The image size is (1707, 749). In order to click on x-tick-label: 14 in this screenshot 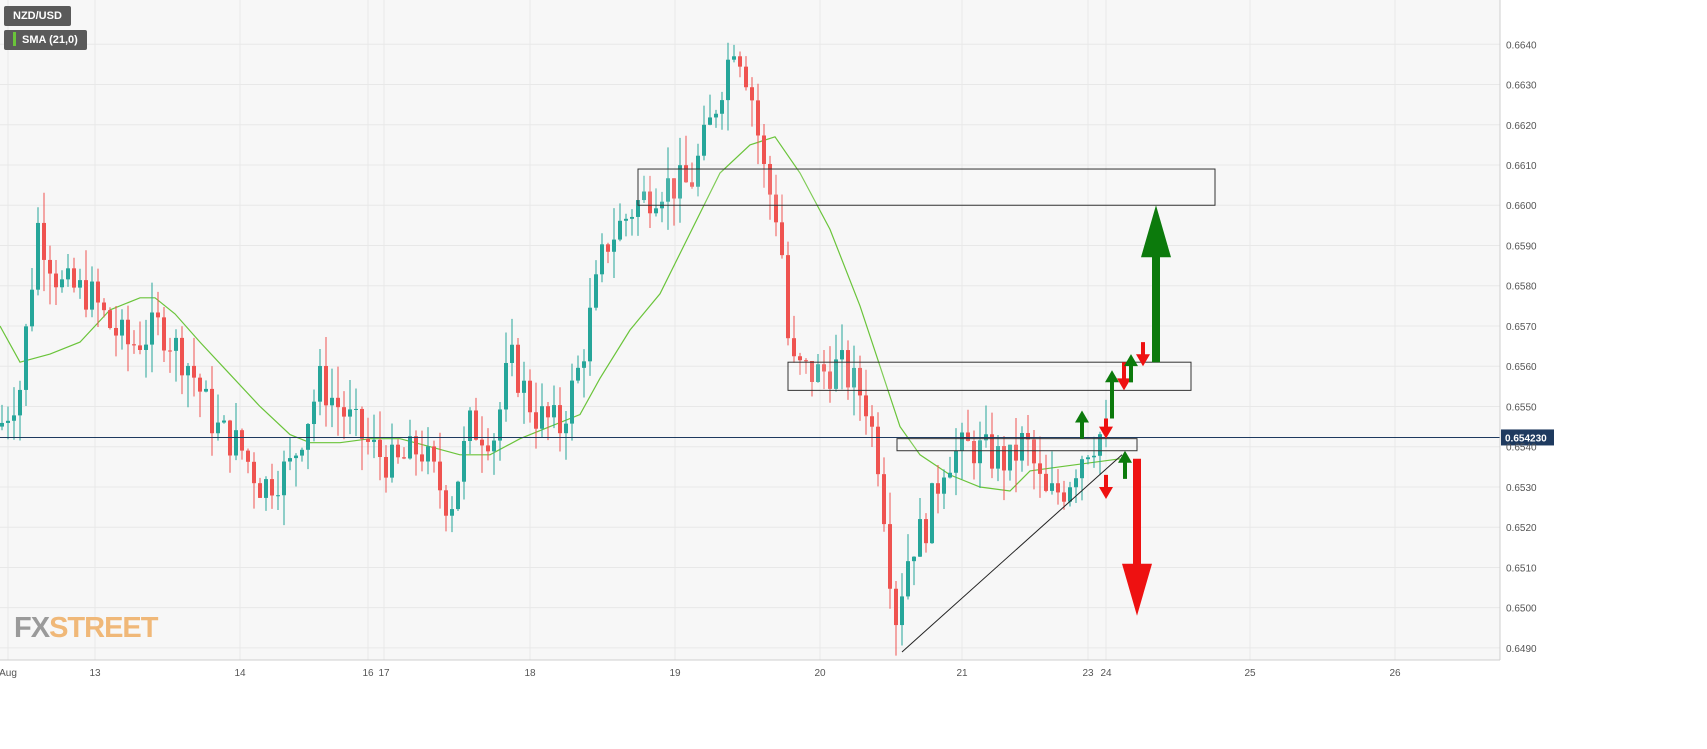, I will do `click(240, 673)`.